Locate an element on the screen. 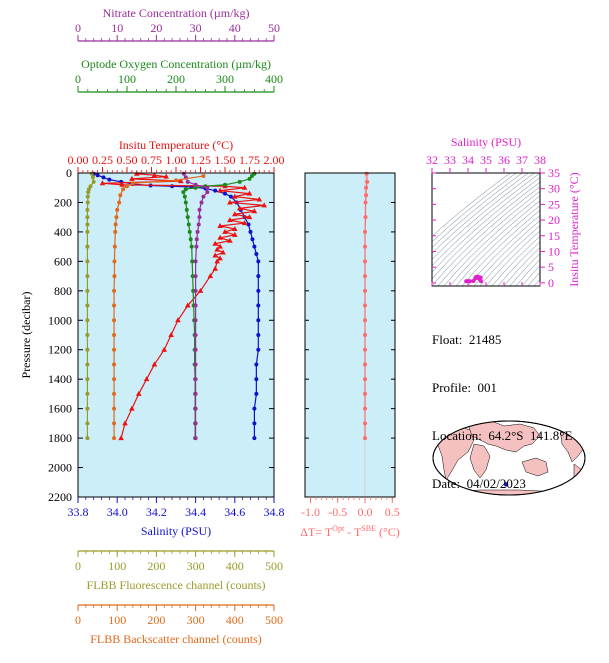  ts-series is located at coordinates (473, 279).